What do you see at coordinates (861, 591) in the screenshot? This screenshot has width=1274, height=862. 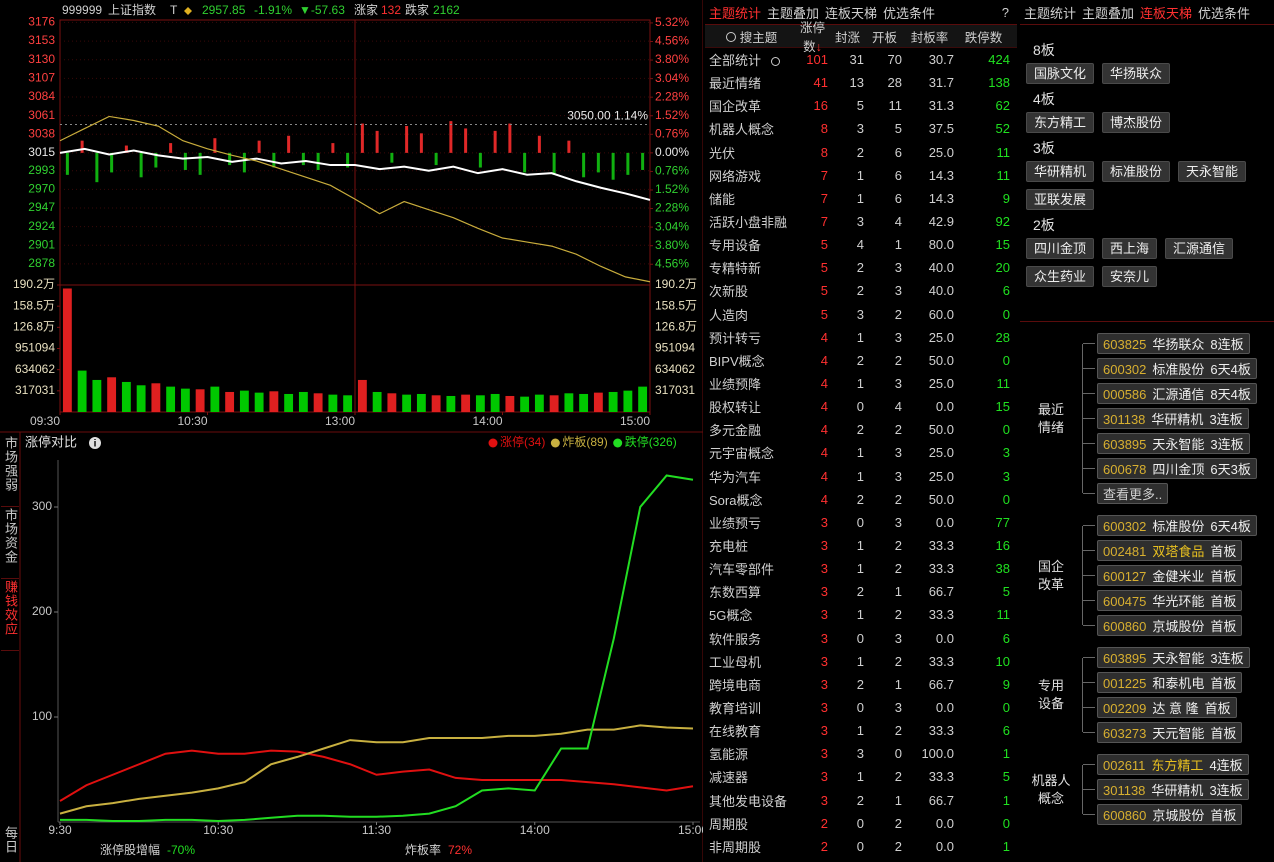 I see `table-row: 东数西算 3 2 1 66.7 5` at bounding box center [861, 591].